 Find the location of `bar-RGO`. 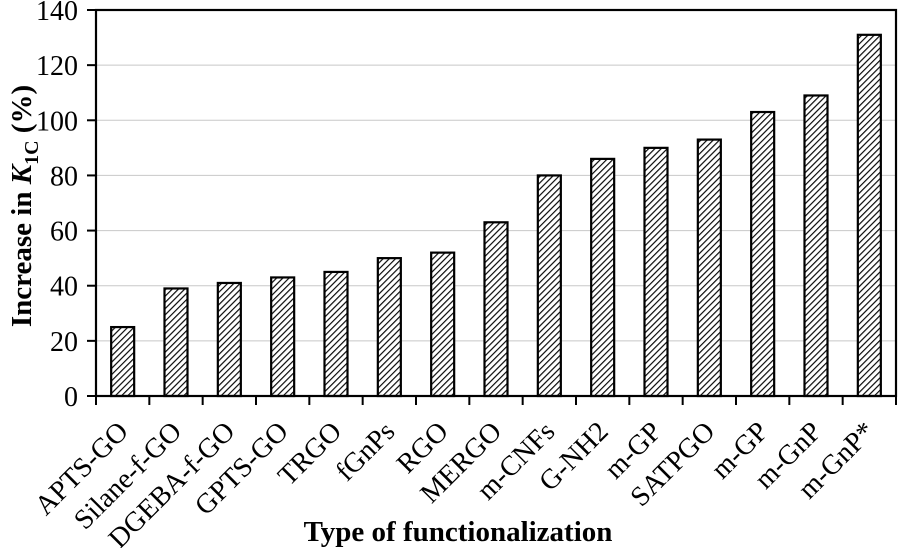

bar-RGO is located at coordinates (443, 324).